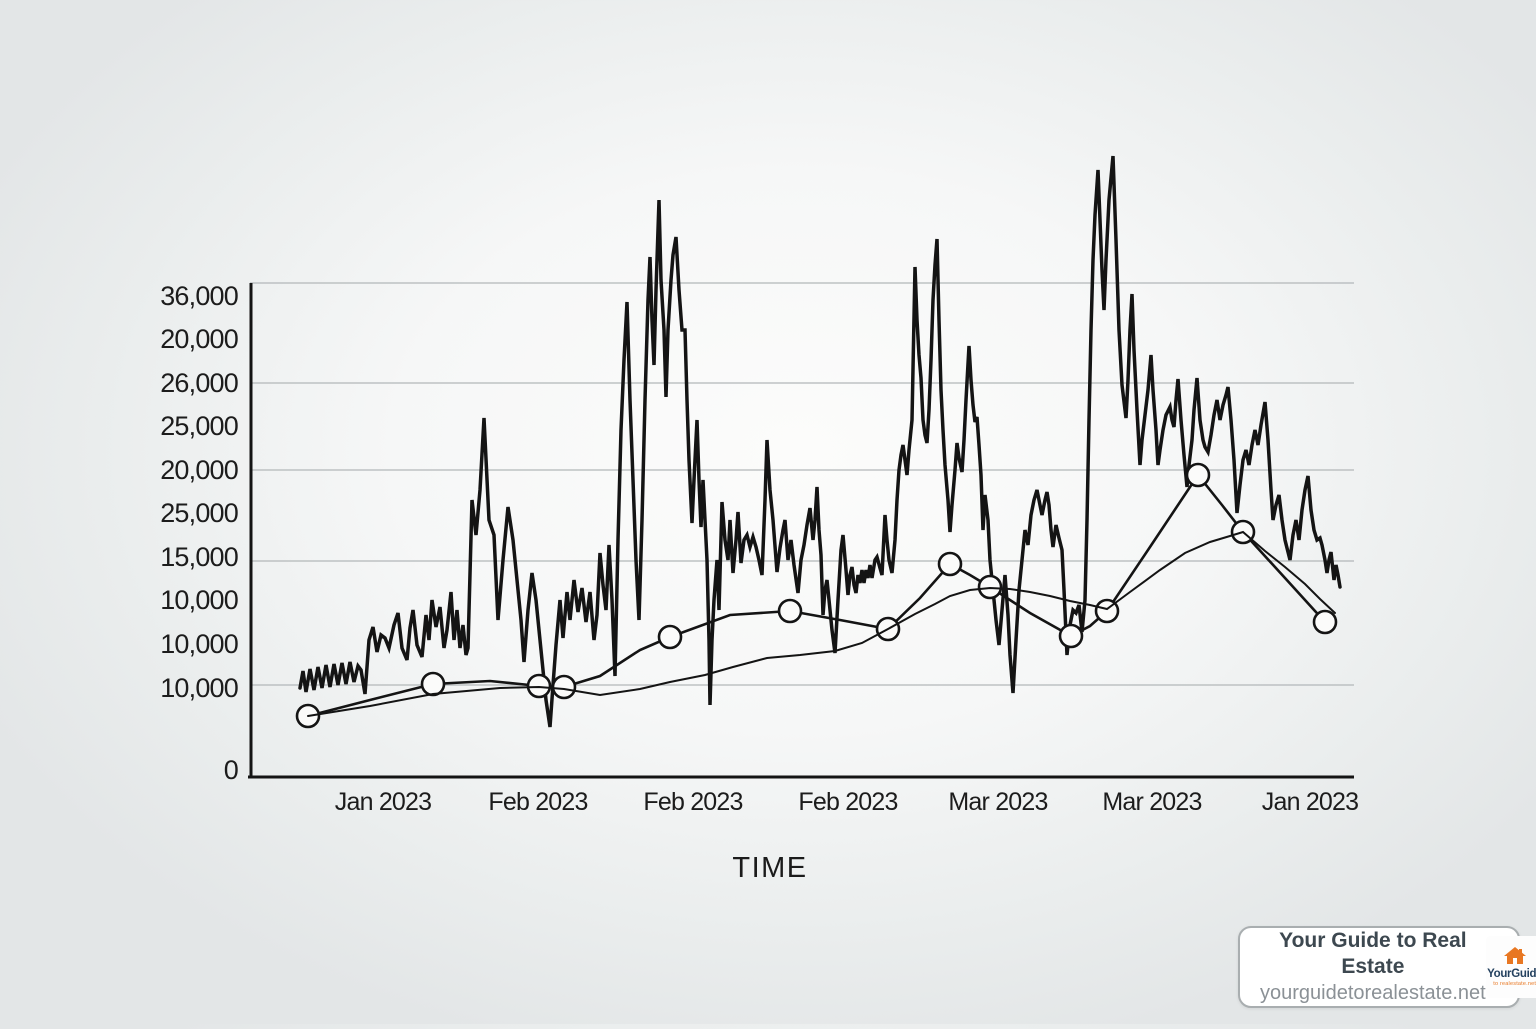 The width and height of the screenshot is (1536, 1029). I want to click on house-icon, so click(1515, 958).